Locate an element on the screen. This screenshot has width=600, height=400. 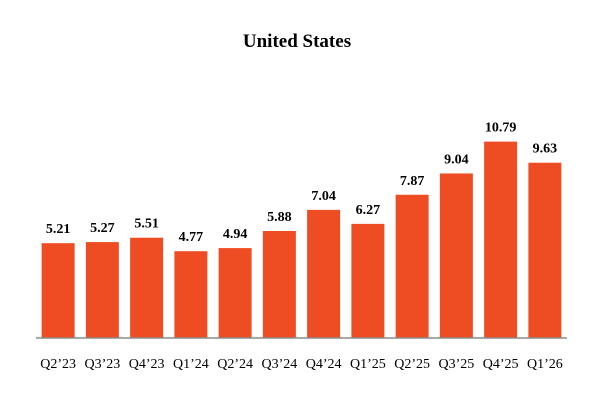
value-label-6: 7.04 is located at coordinates (323, 196).